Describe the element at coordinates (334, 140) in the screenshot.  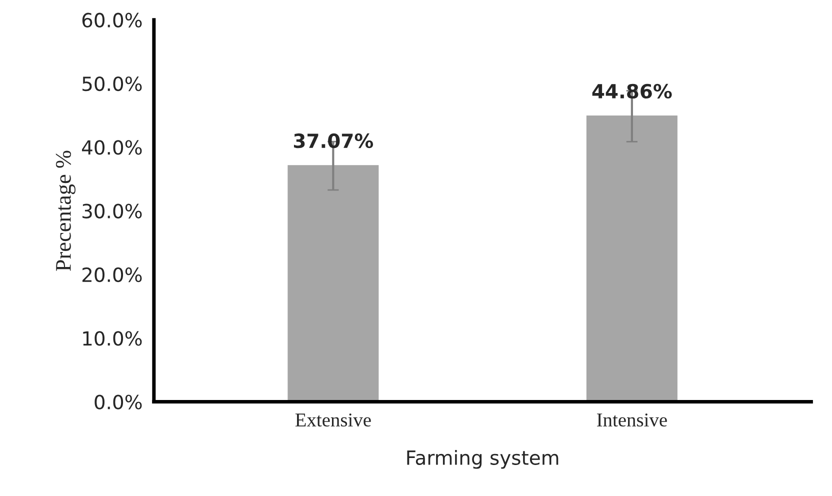
I see `data-label: 37.07%` at that location.